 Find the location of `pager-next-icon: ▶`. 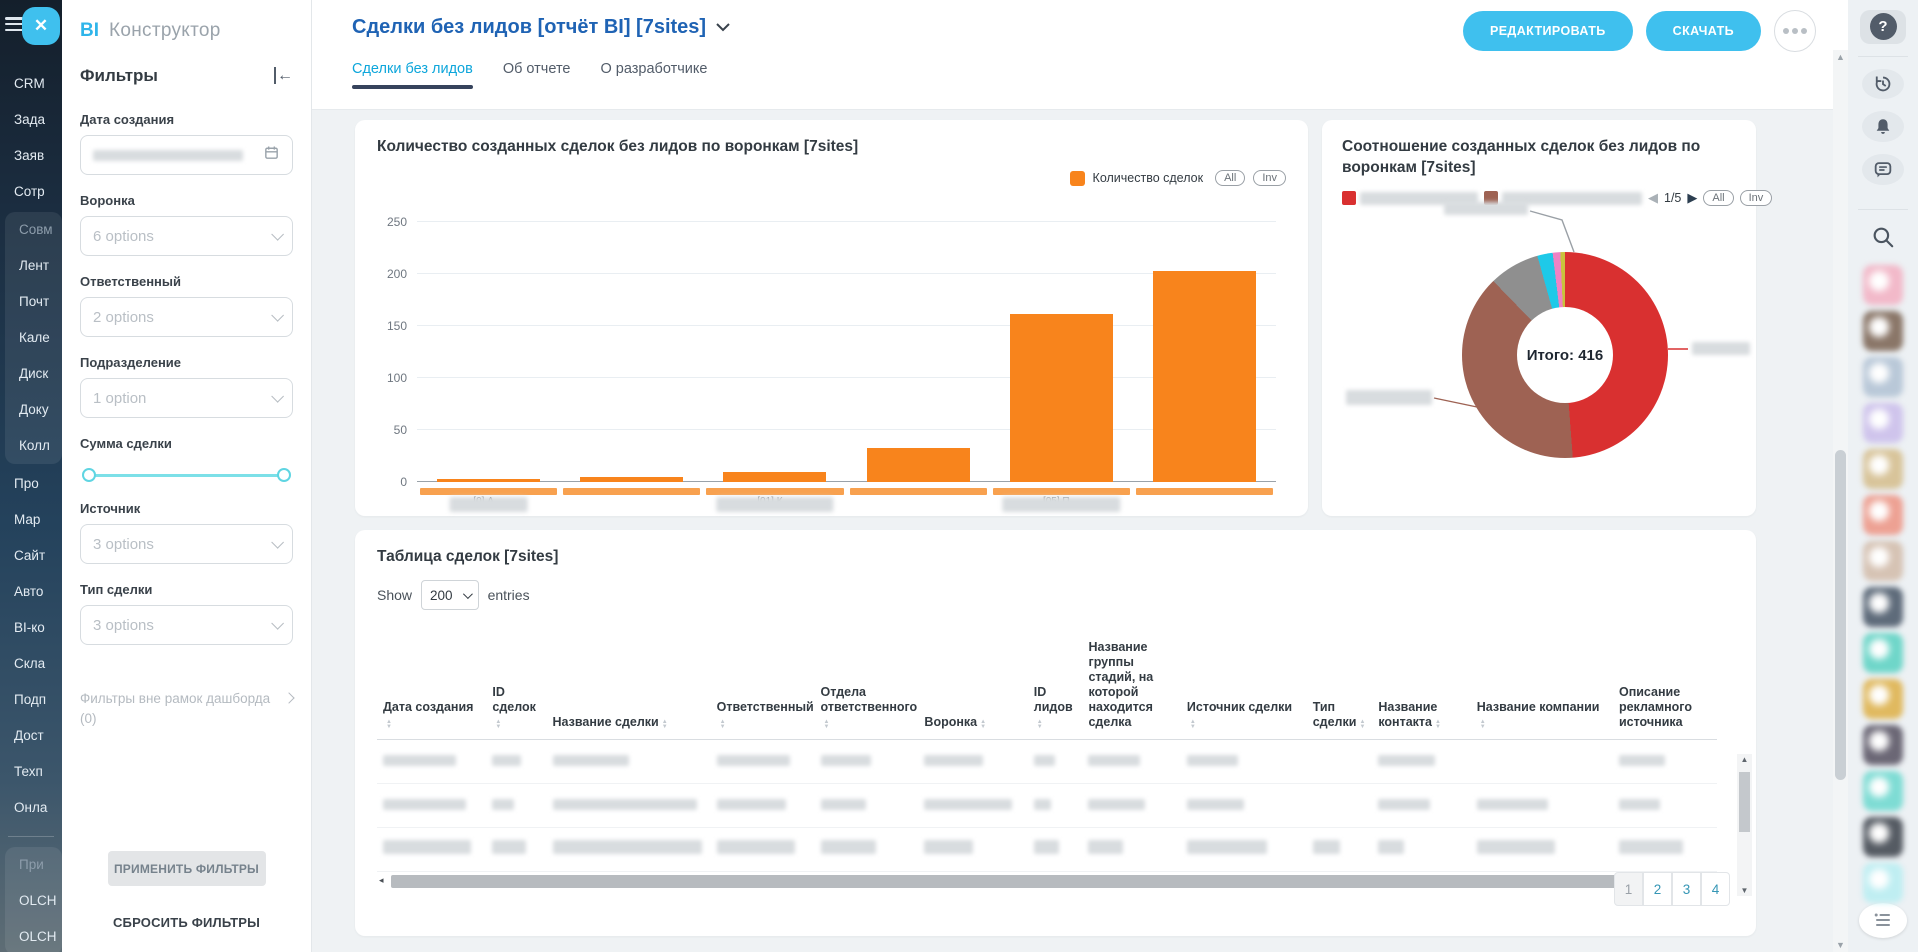

pager-next-icon: ▶ is located at coordinates (1692, 197).